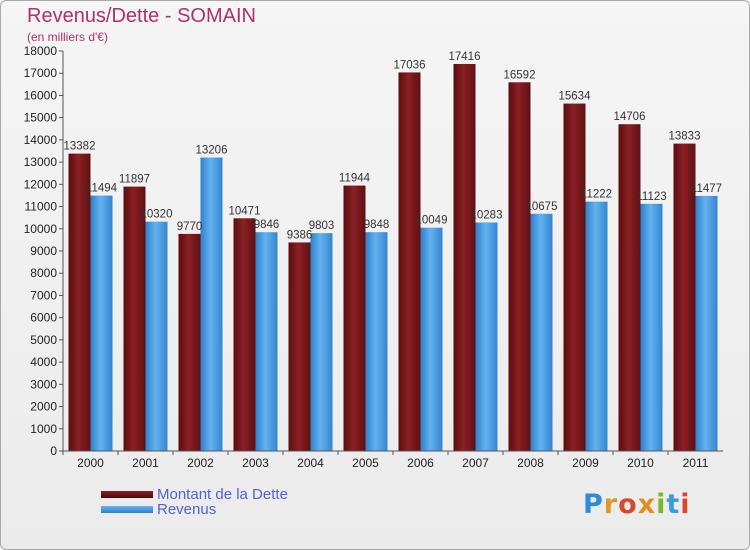  I want to click on y-tick-label: 14000, so click(41, 140).